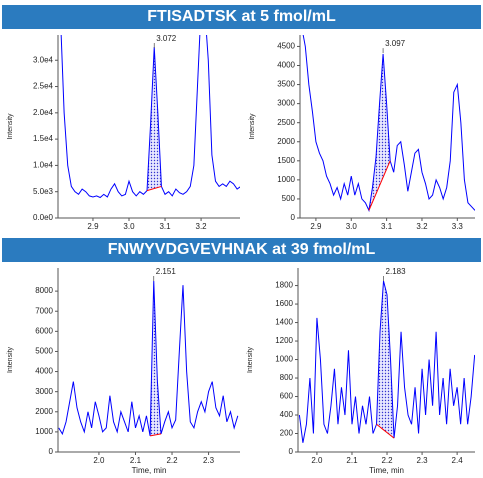  I want to click on y-tick-label: 500, so click(289, 198).